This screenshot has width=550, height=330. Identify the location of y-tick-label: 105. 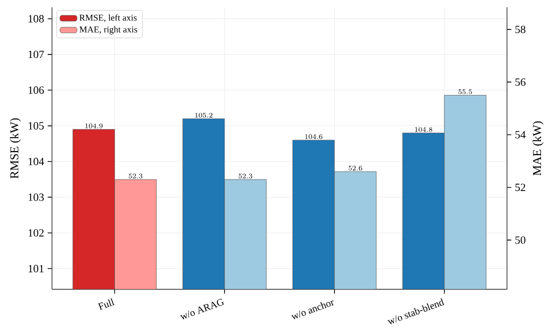
(36, 126).